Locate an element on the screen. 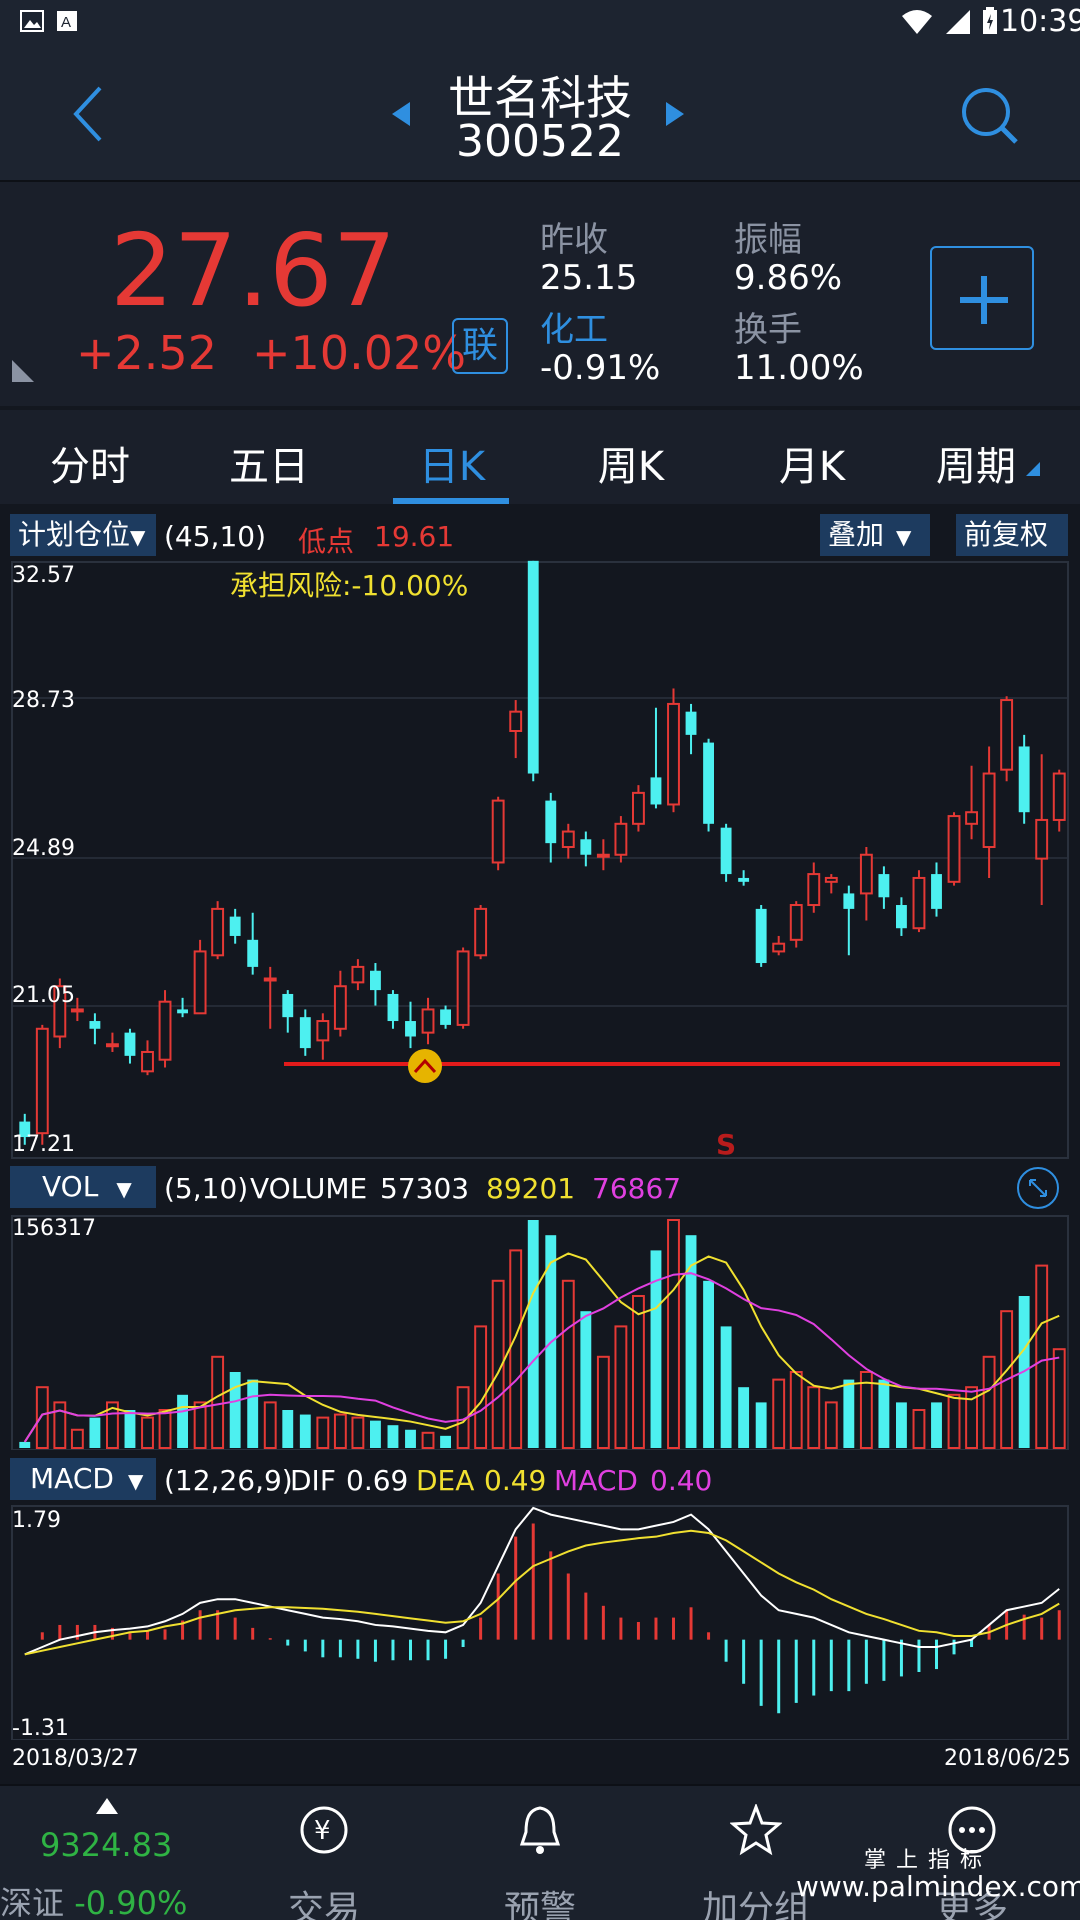 Image resolution: width=1080 pixels, height=1920 pixels. star-icon is located at coordinates (756, 1830).